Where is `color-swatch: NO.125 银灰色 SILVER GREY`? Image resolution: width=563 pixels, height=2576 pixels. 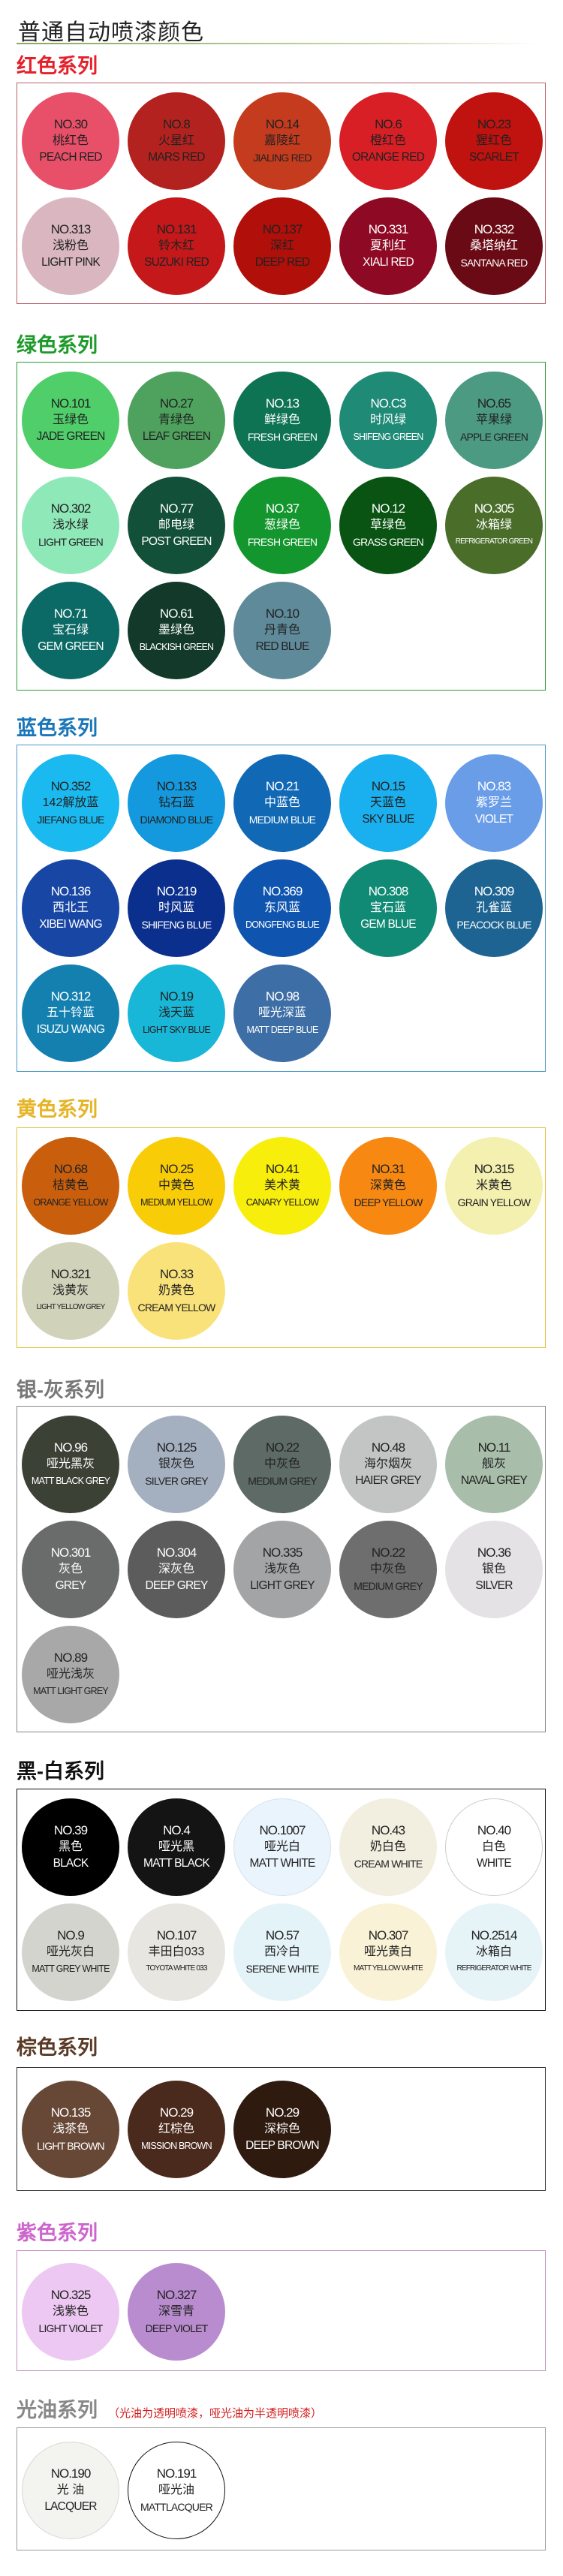 color-swatch: NO.125 银灰色 SILVER GREY is located at coordinates (176, 1464).